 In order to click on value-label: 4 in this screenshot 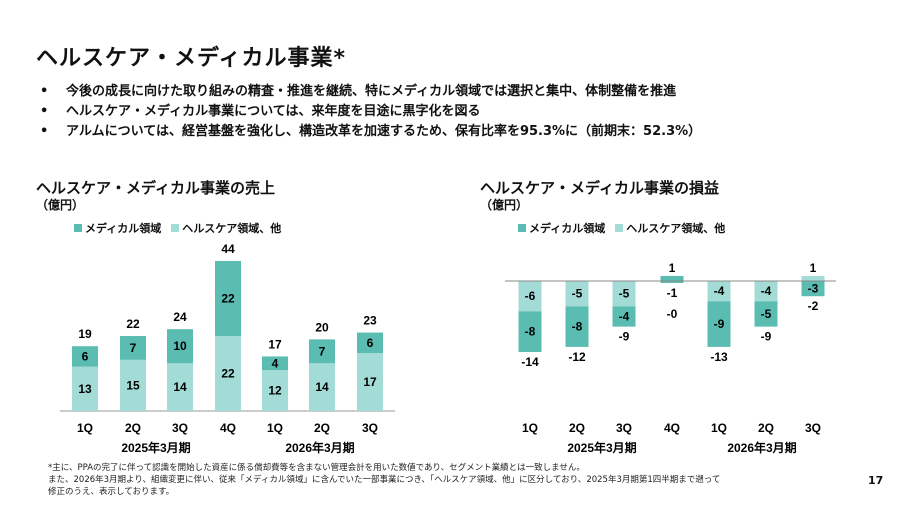, I will do `click(275, 363)`.